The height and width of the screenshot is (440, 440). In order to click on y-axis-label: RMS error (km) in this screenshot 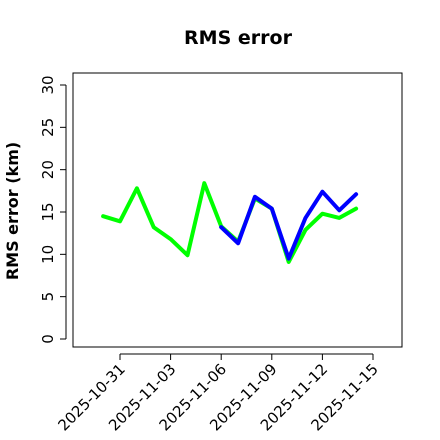, I will do `click(12, 211)`.